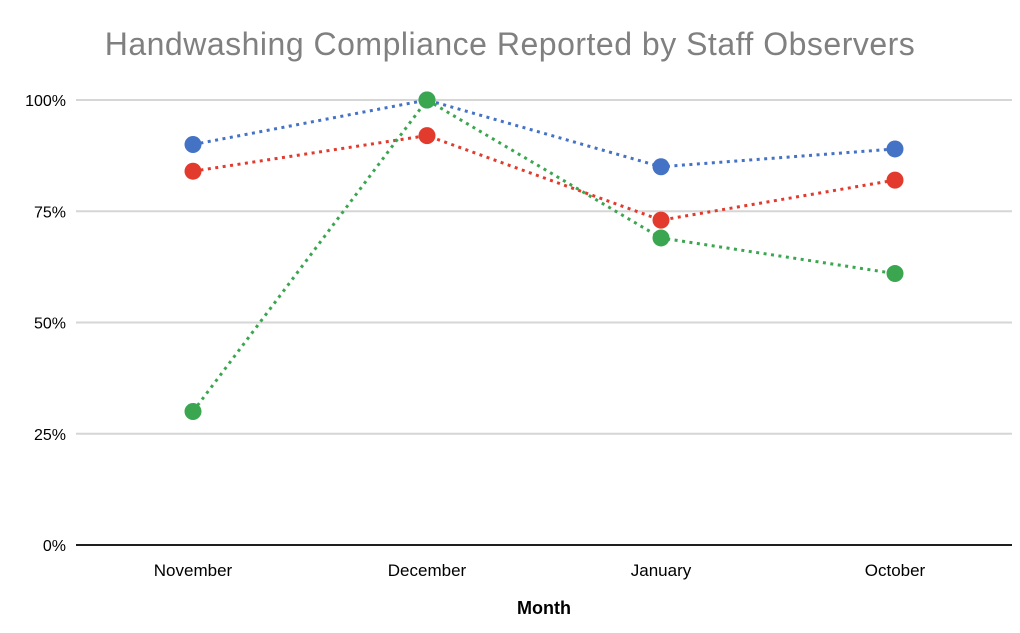 The width and height of the screenshot is (1020, 633). I want to click on y-tick-label: 0%, so click(54, 546).